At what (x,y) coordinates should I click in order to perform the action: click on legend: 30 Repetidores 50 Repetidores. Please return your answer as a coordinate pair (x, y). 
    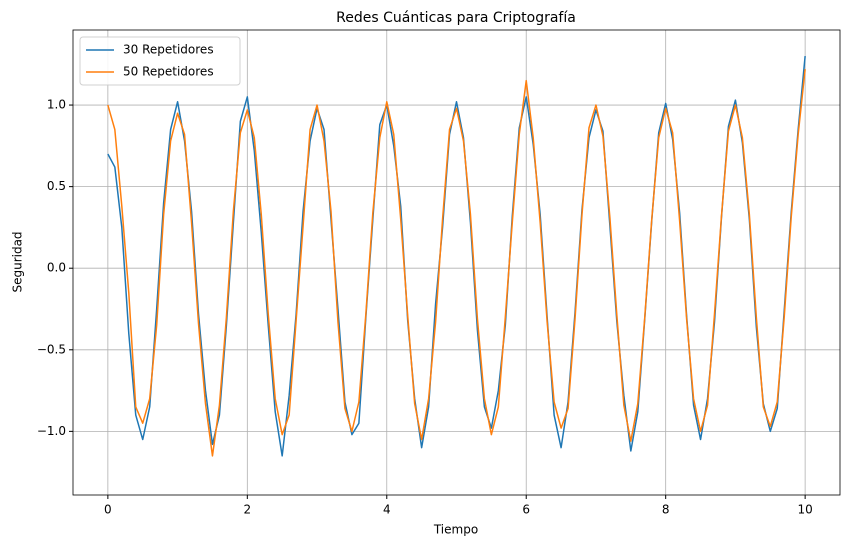
    Looking at the image, I should click on (160, 61).